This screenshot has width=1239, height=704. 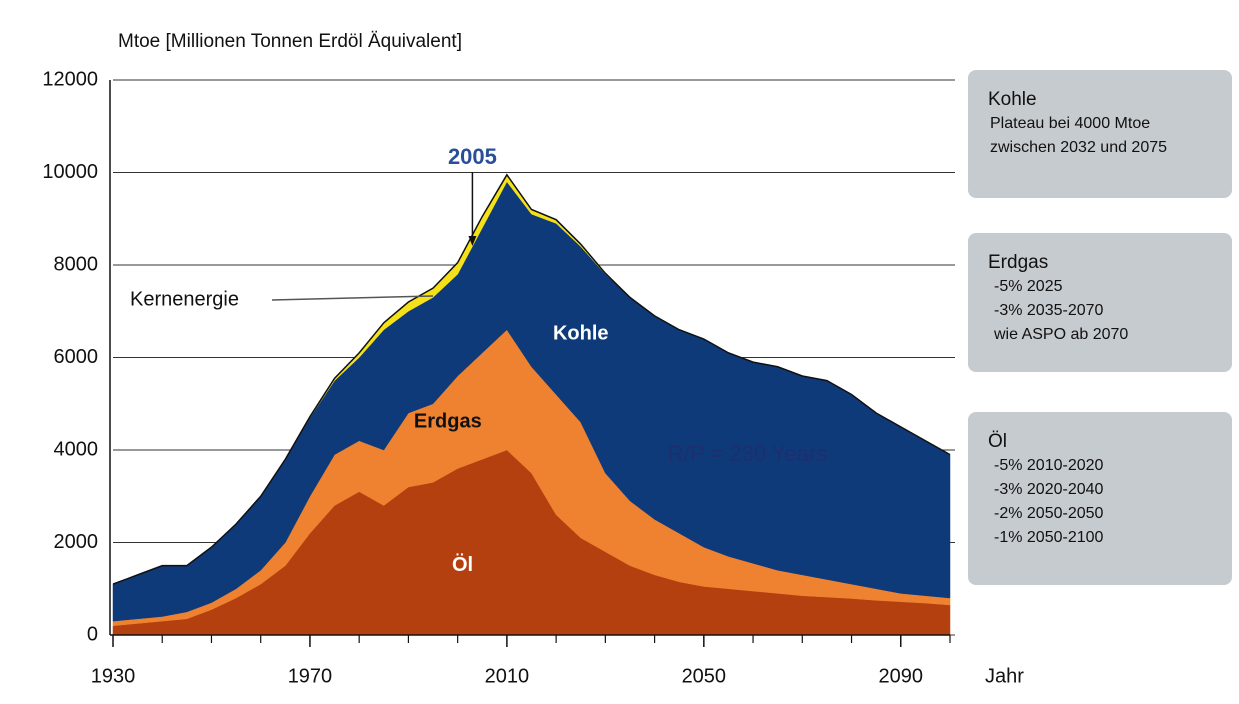 I want to click on y-tick-label: 4000, so click(x=76, y=449).